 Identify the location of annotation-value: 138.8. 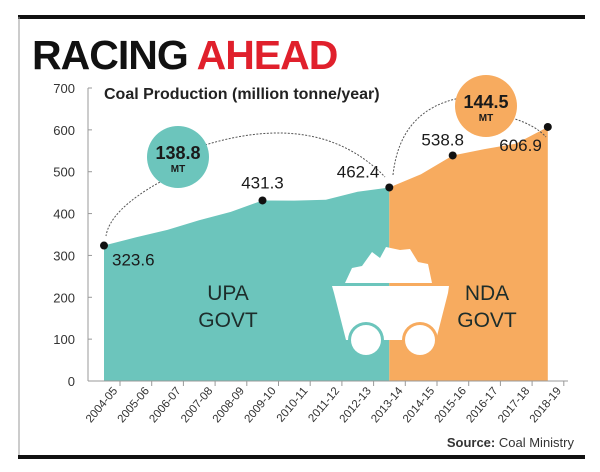
(177, 153).